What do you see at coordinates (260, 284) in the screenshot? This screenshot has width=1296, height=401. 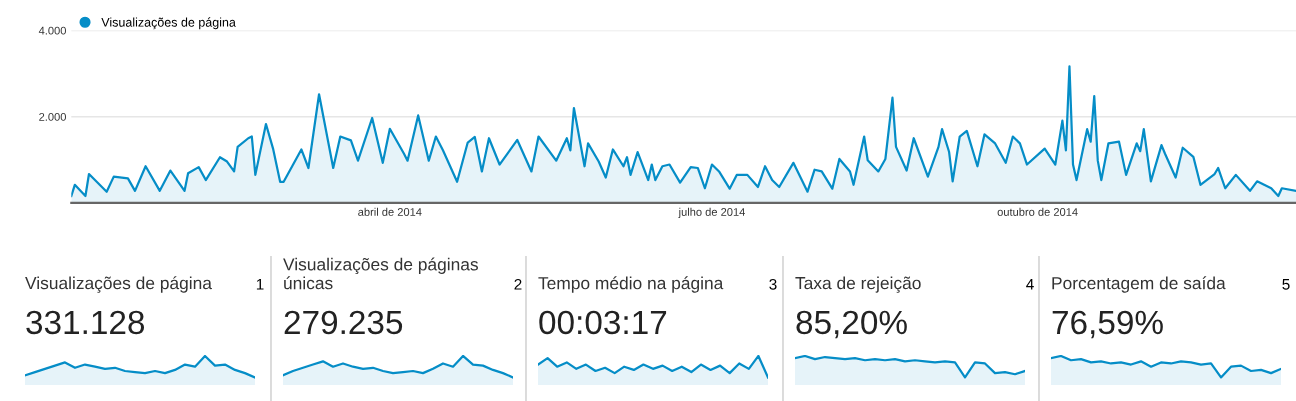 I see `text: 1` at bounding box center [260, 284].